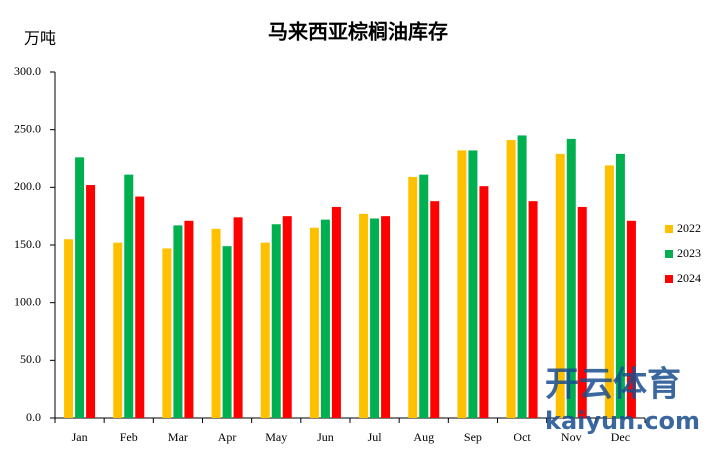 This screenshot has width=716, height=454. I want to click on x-tick-label: Feb, so click(129, 437).